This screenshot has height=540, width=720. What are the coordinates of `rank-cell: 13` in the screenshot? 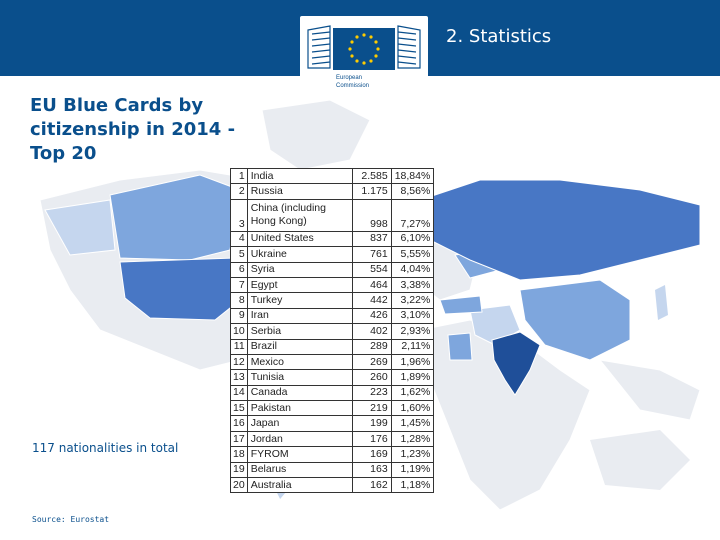 It's located at (239, 377).